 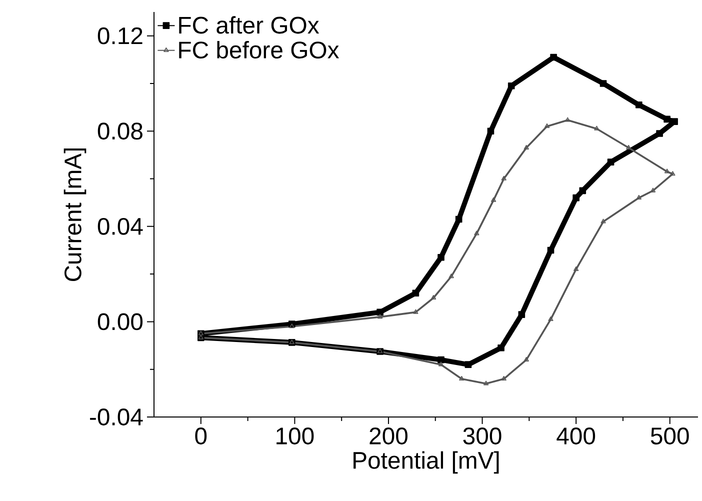 I want to click on x-tick-label: 300, so click(x=482, y=436).